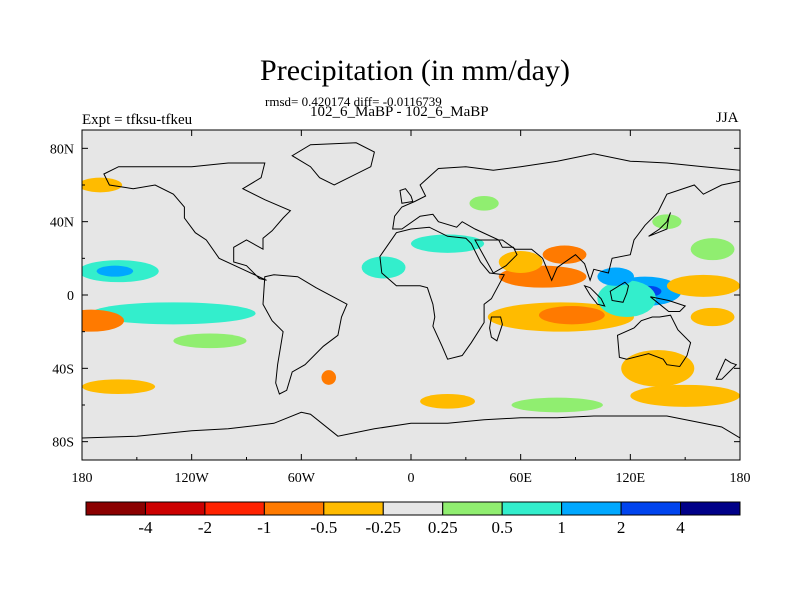  I want to click on x-tick-label: 60W, so click(302, 478).